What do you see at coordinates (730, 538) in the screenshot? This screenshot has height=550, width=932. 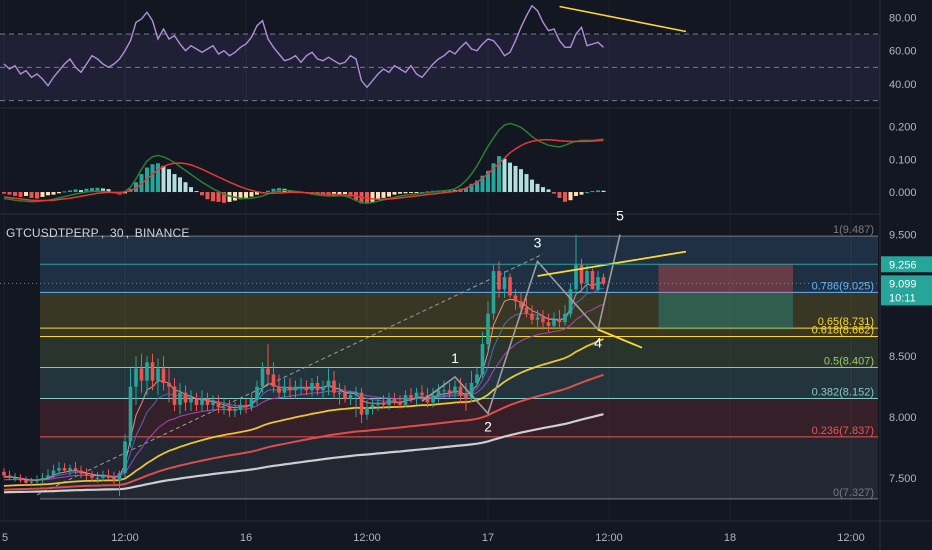 I see `time-tick-label: 18` at bounding box center [730, 538].